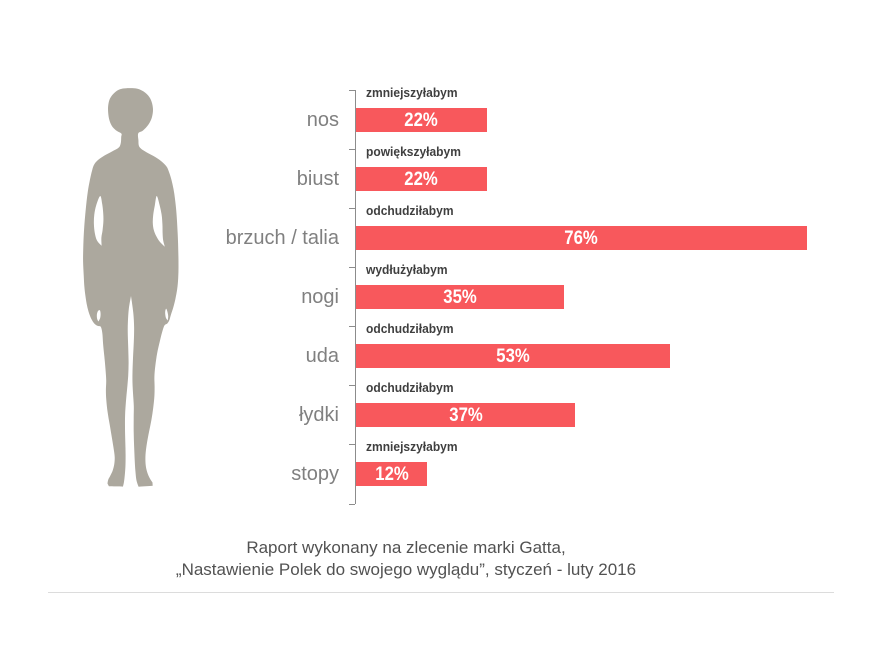 The width and height of the screenshot is (882, 660). I want to click on silhouette-shape, so click(131, 287).